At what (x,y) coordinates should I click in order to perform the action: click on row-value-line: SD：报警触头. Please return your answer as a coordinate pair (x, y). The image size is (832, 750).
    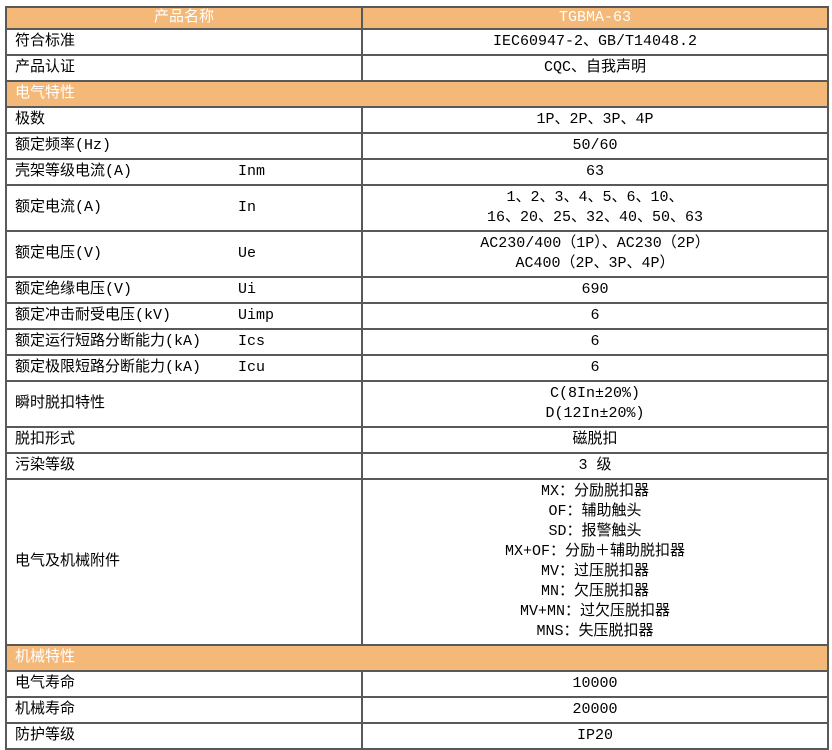
    Looking at the image, I should click on (595, 531).